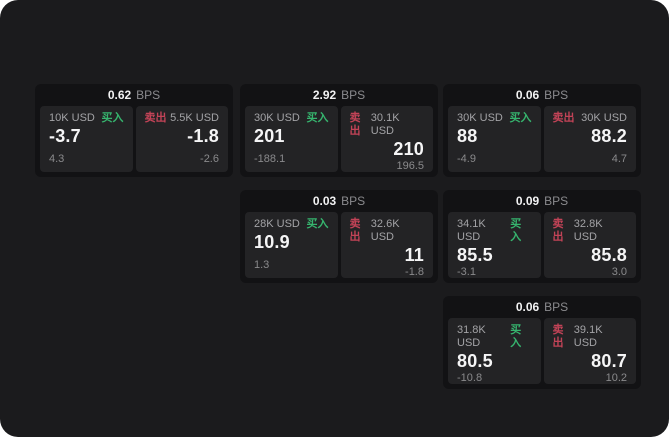 The height and width of the screenshot is (437, 669). I want to click on sell-top-row: 卖出 32.8K USD, so click(590, 231).